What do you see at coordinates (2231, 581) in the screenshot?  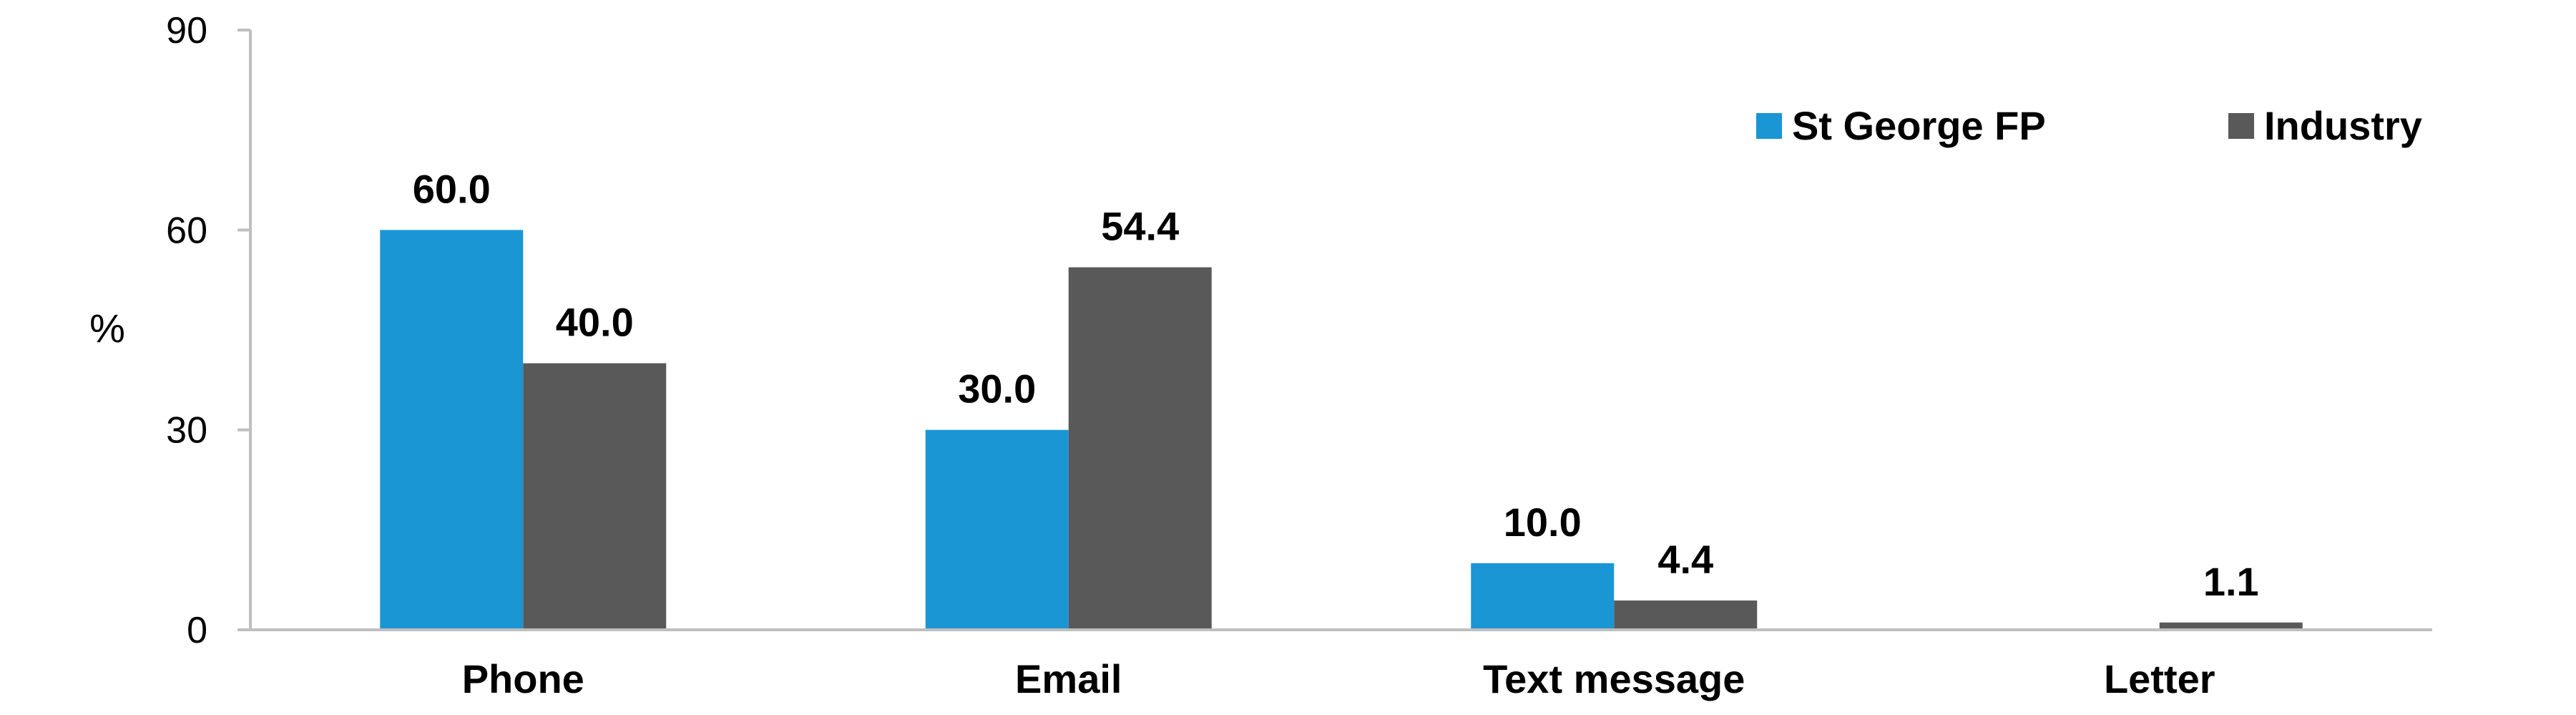 I see `data-label: 1.1` at bounding box center [2231, 581].